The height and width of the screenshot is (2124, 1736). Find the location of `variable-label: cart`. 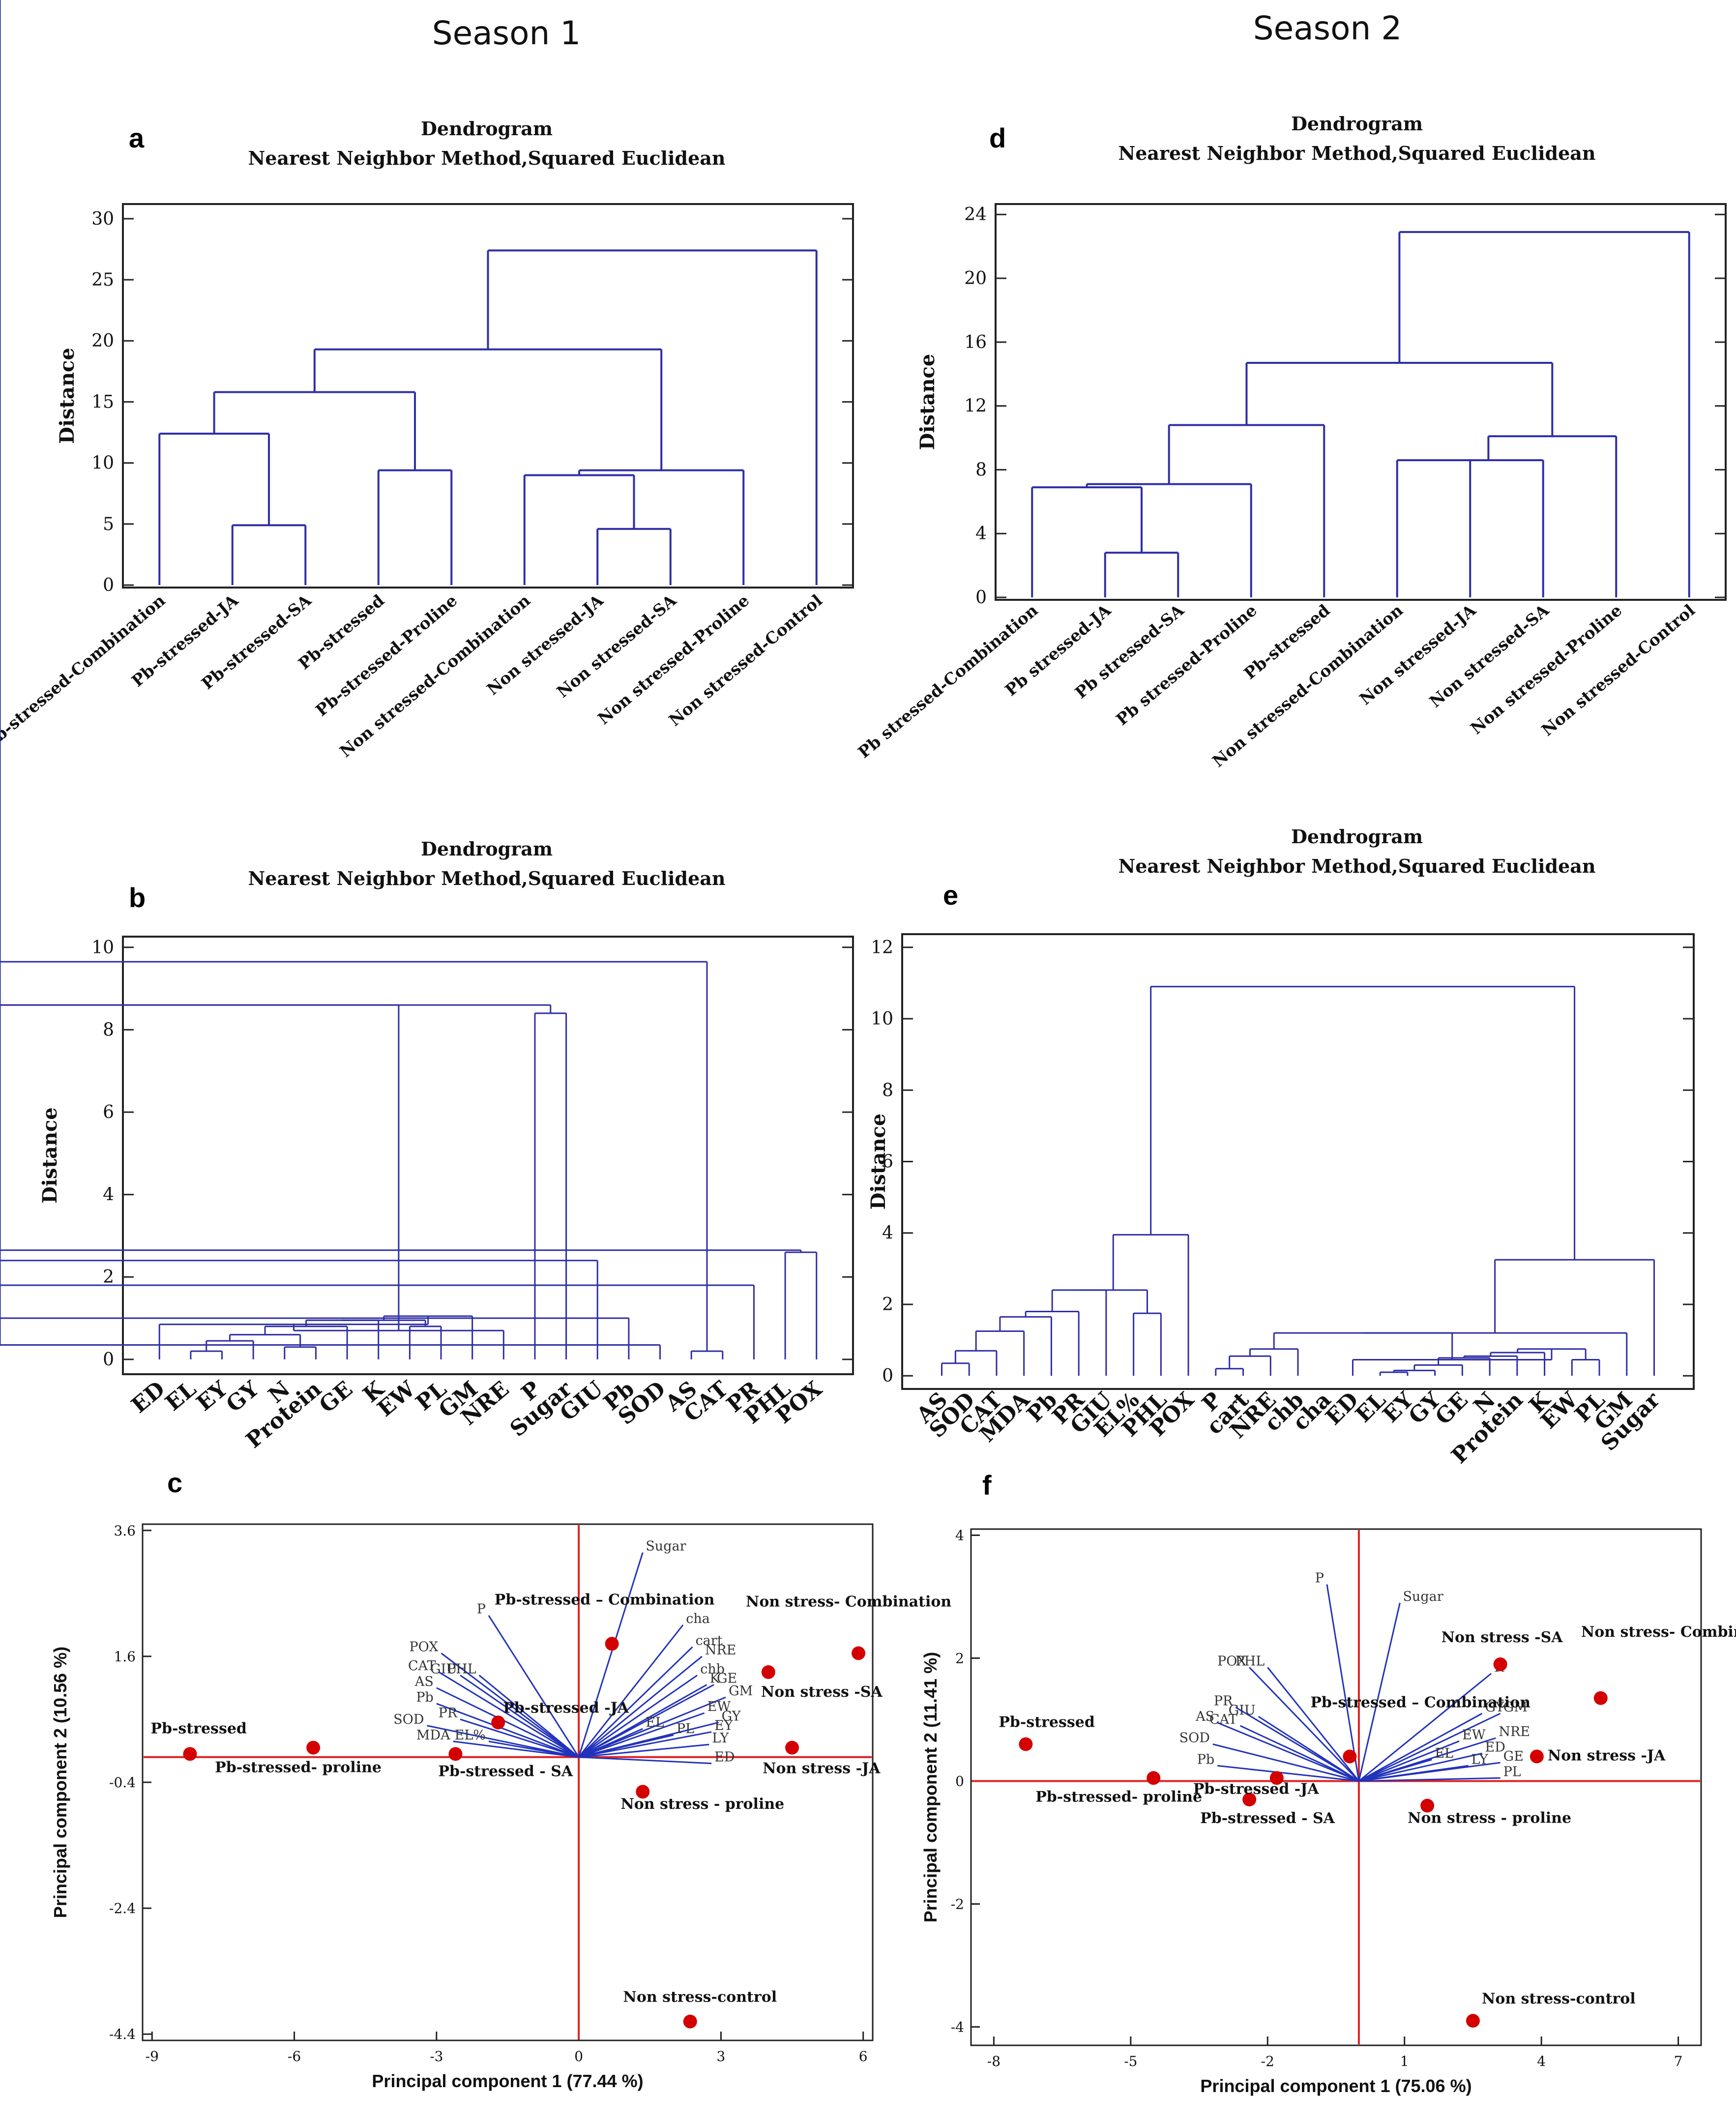

variable-label: cart is located at coordinates (709, 1641).